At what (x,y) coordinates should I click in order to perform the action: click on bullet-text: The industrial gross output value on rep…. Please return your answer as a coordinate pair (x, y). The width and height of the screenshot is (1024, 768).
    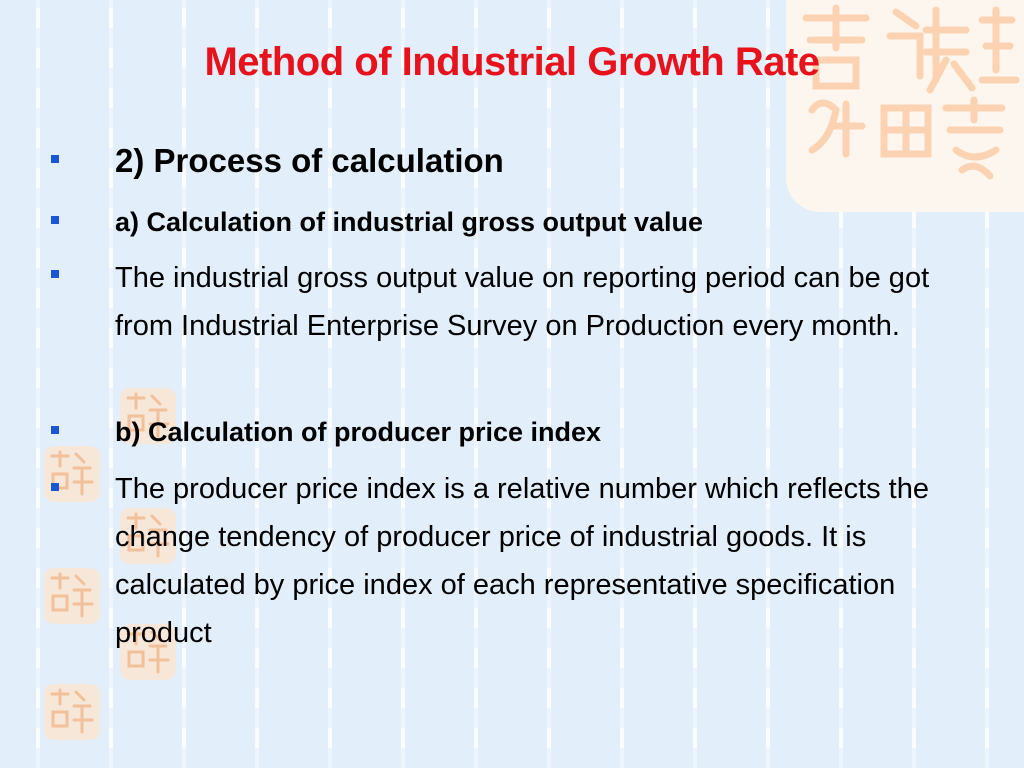
    Looking at the image, I should click on (522, 302).